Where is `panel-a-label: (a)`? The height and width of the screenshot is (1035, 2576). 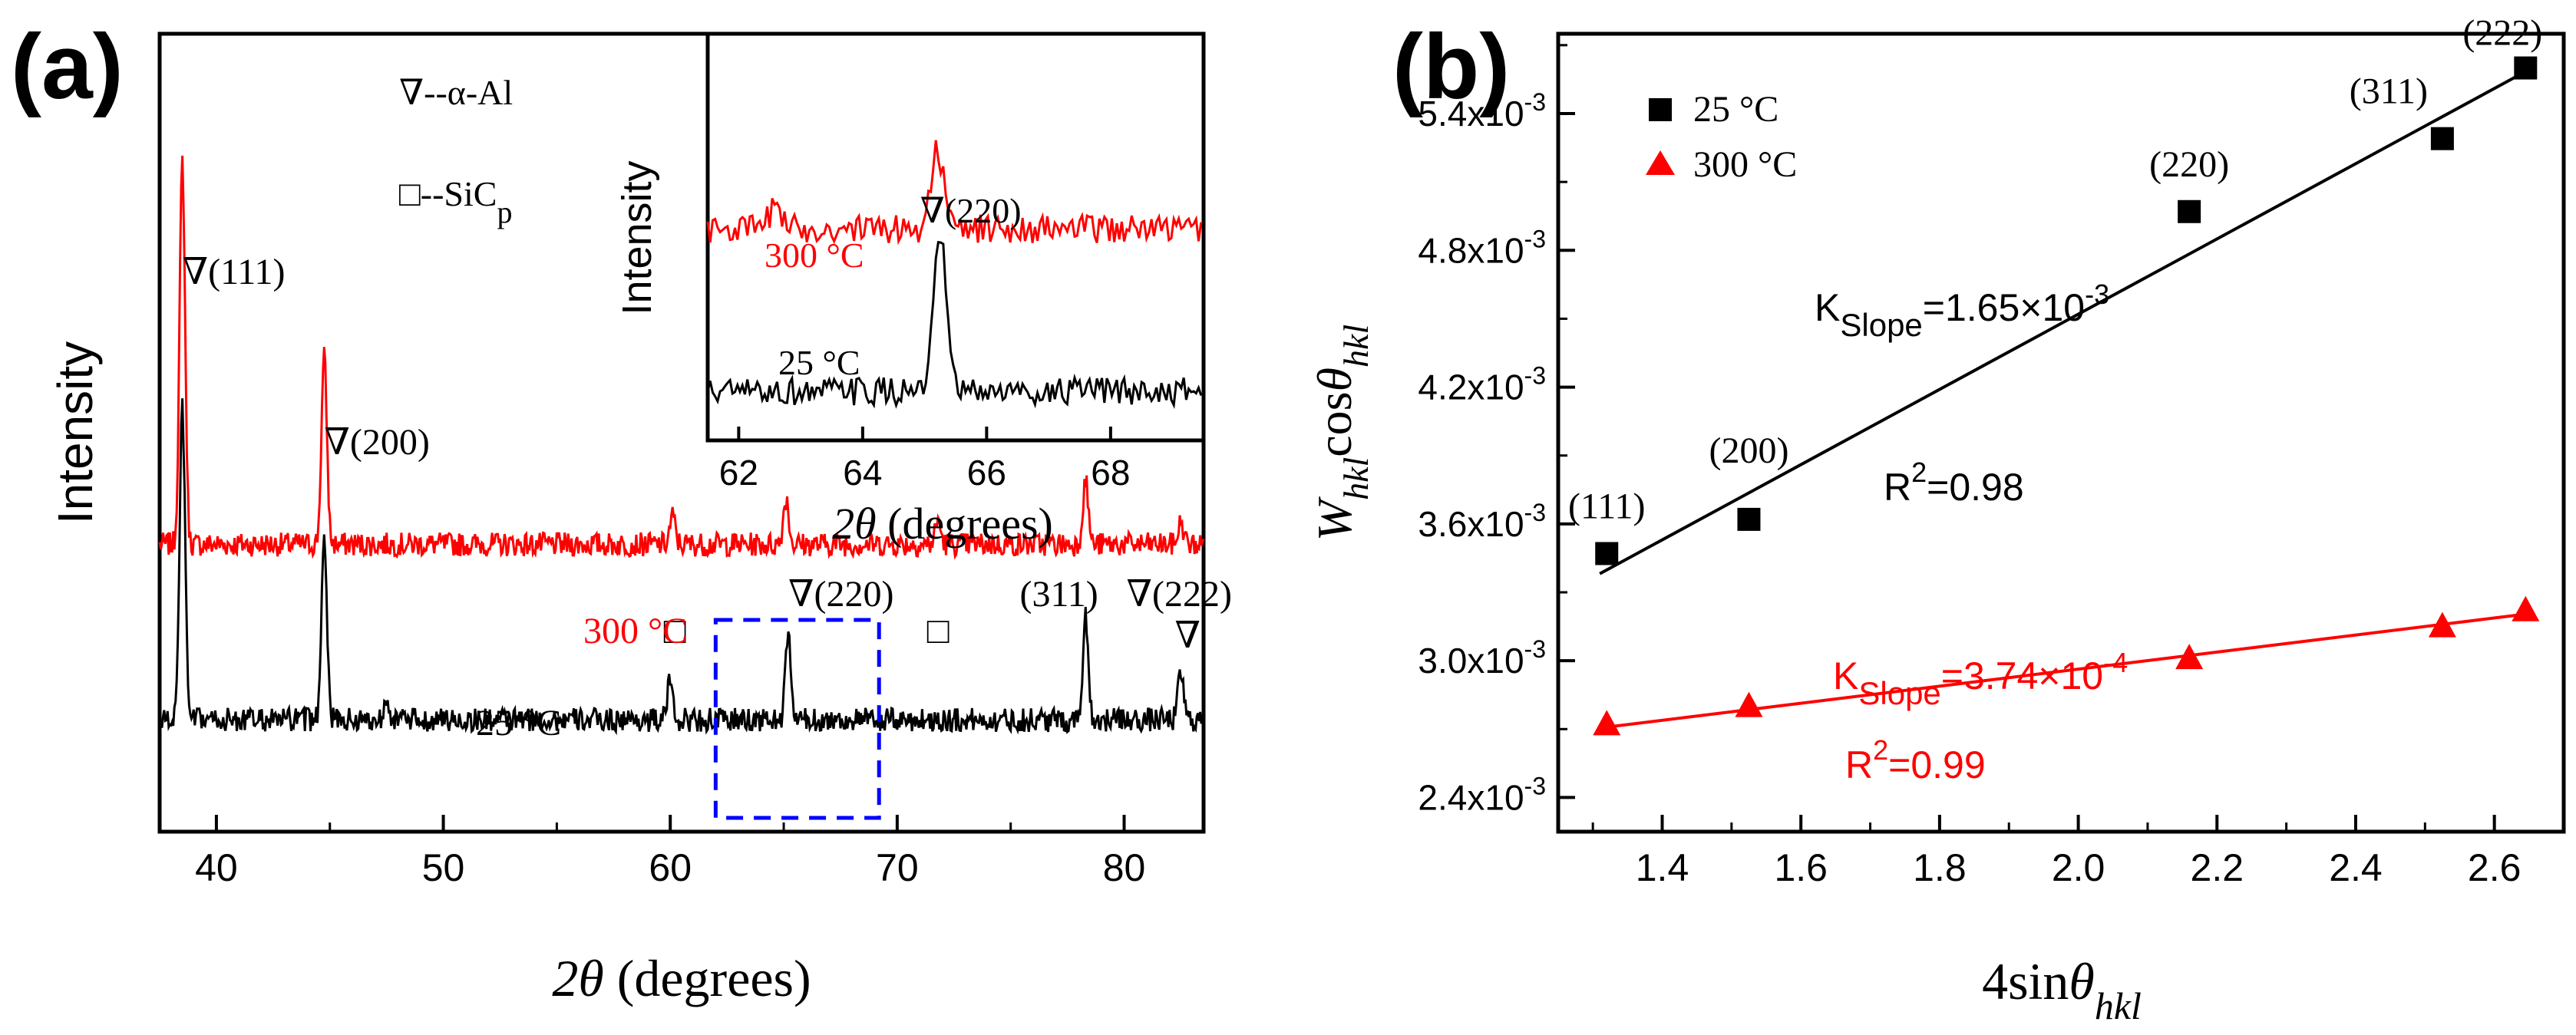 panel-a-label: (a) is located at coordinates (67, 66).